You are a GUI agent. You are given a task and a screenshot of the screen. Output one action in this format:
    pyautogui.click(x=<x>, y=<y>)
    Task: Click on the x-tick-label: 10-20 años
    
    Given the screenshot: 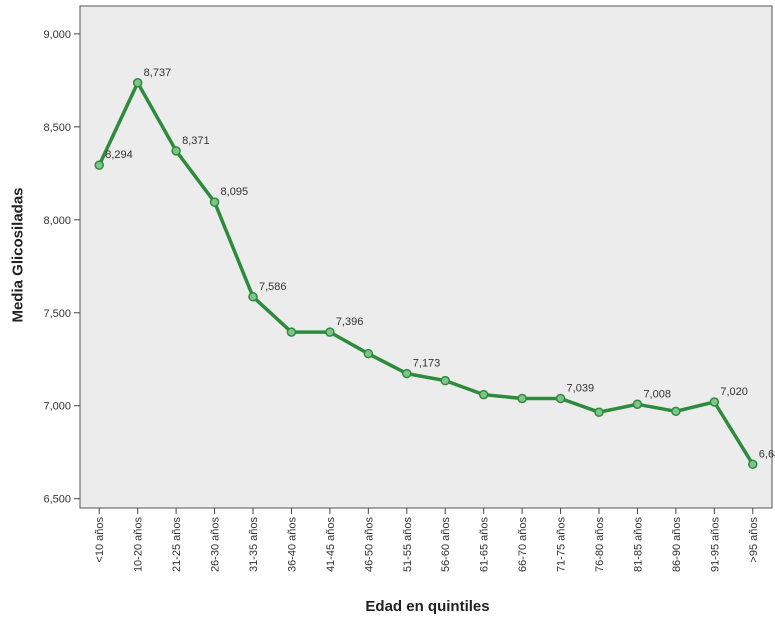 What is the action you would take?
    pyautogui.click(x=139, y=545)
    